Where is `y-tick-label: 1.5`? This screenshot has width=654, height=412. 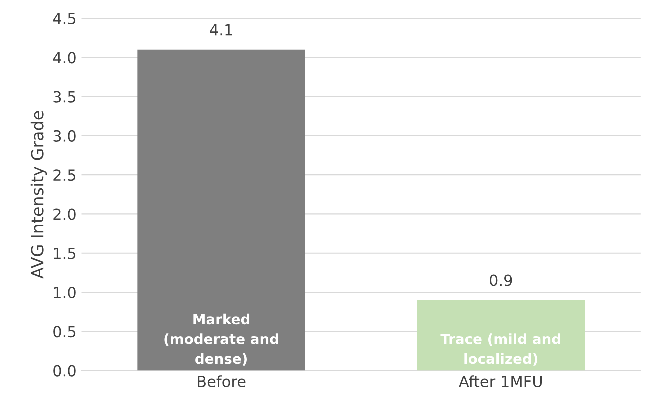
y-tick-label: 1.5 is located at coordinates (65, 254).